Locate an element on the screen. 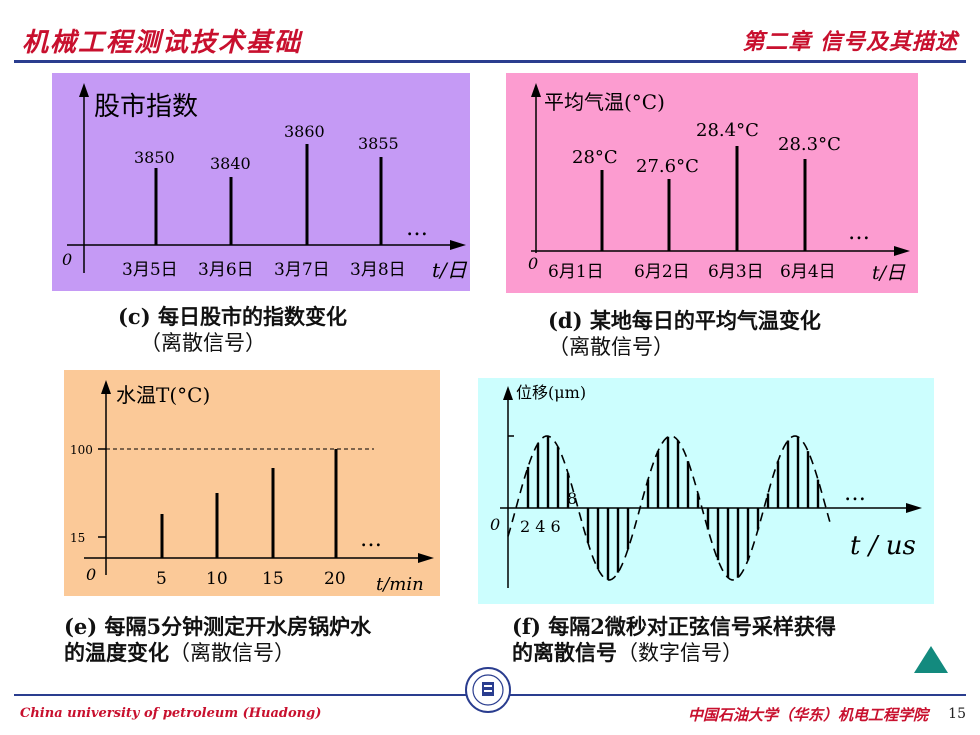 This screenshot has width=980, height=735. data-label: 28°C is located at coordinates (595, 157).